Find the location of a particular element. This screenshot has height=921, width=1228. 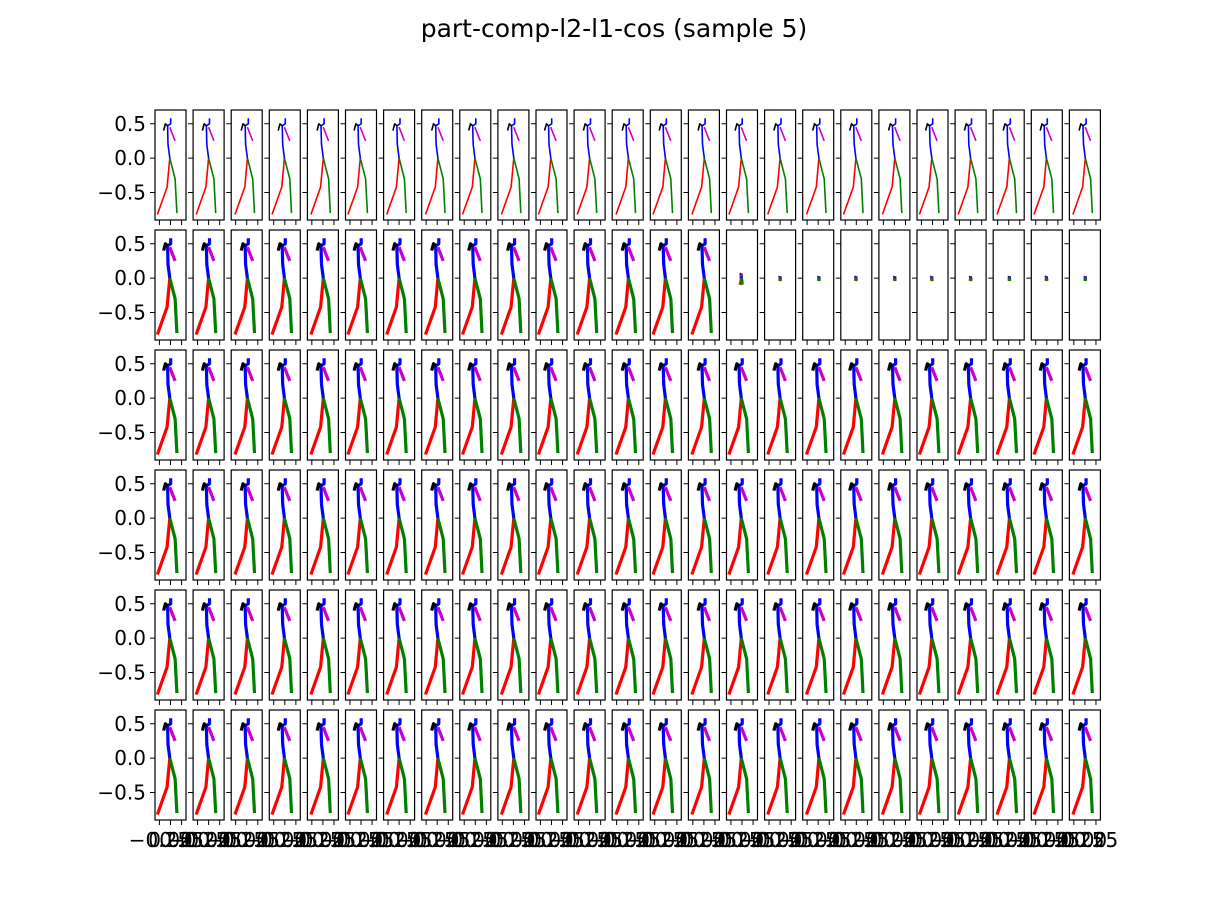

subplot-frame is located at coordinates (551, 165).